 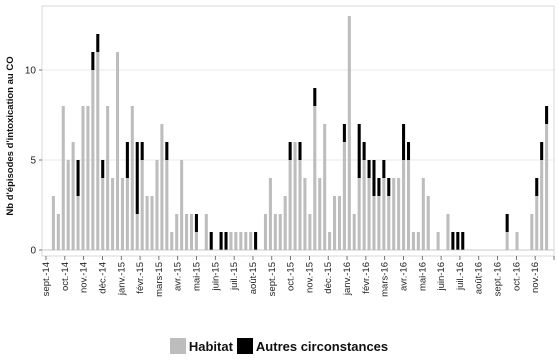 I want to click on x-tick-label: févr.-16, so click(x=366, y=278).